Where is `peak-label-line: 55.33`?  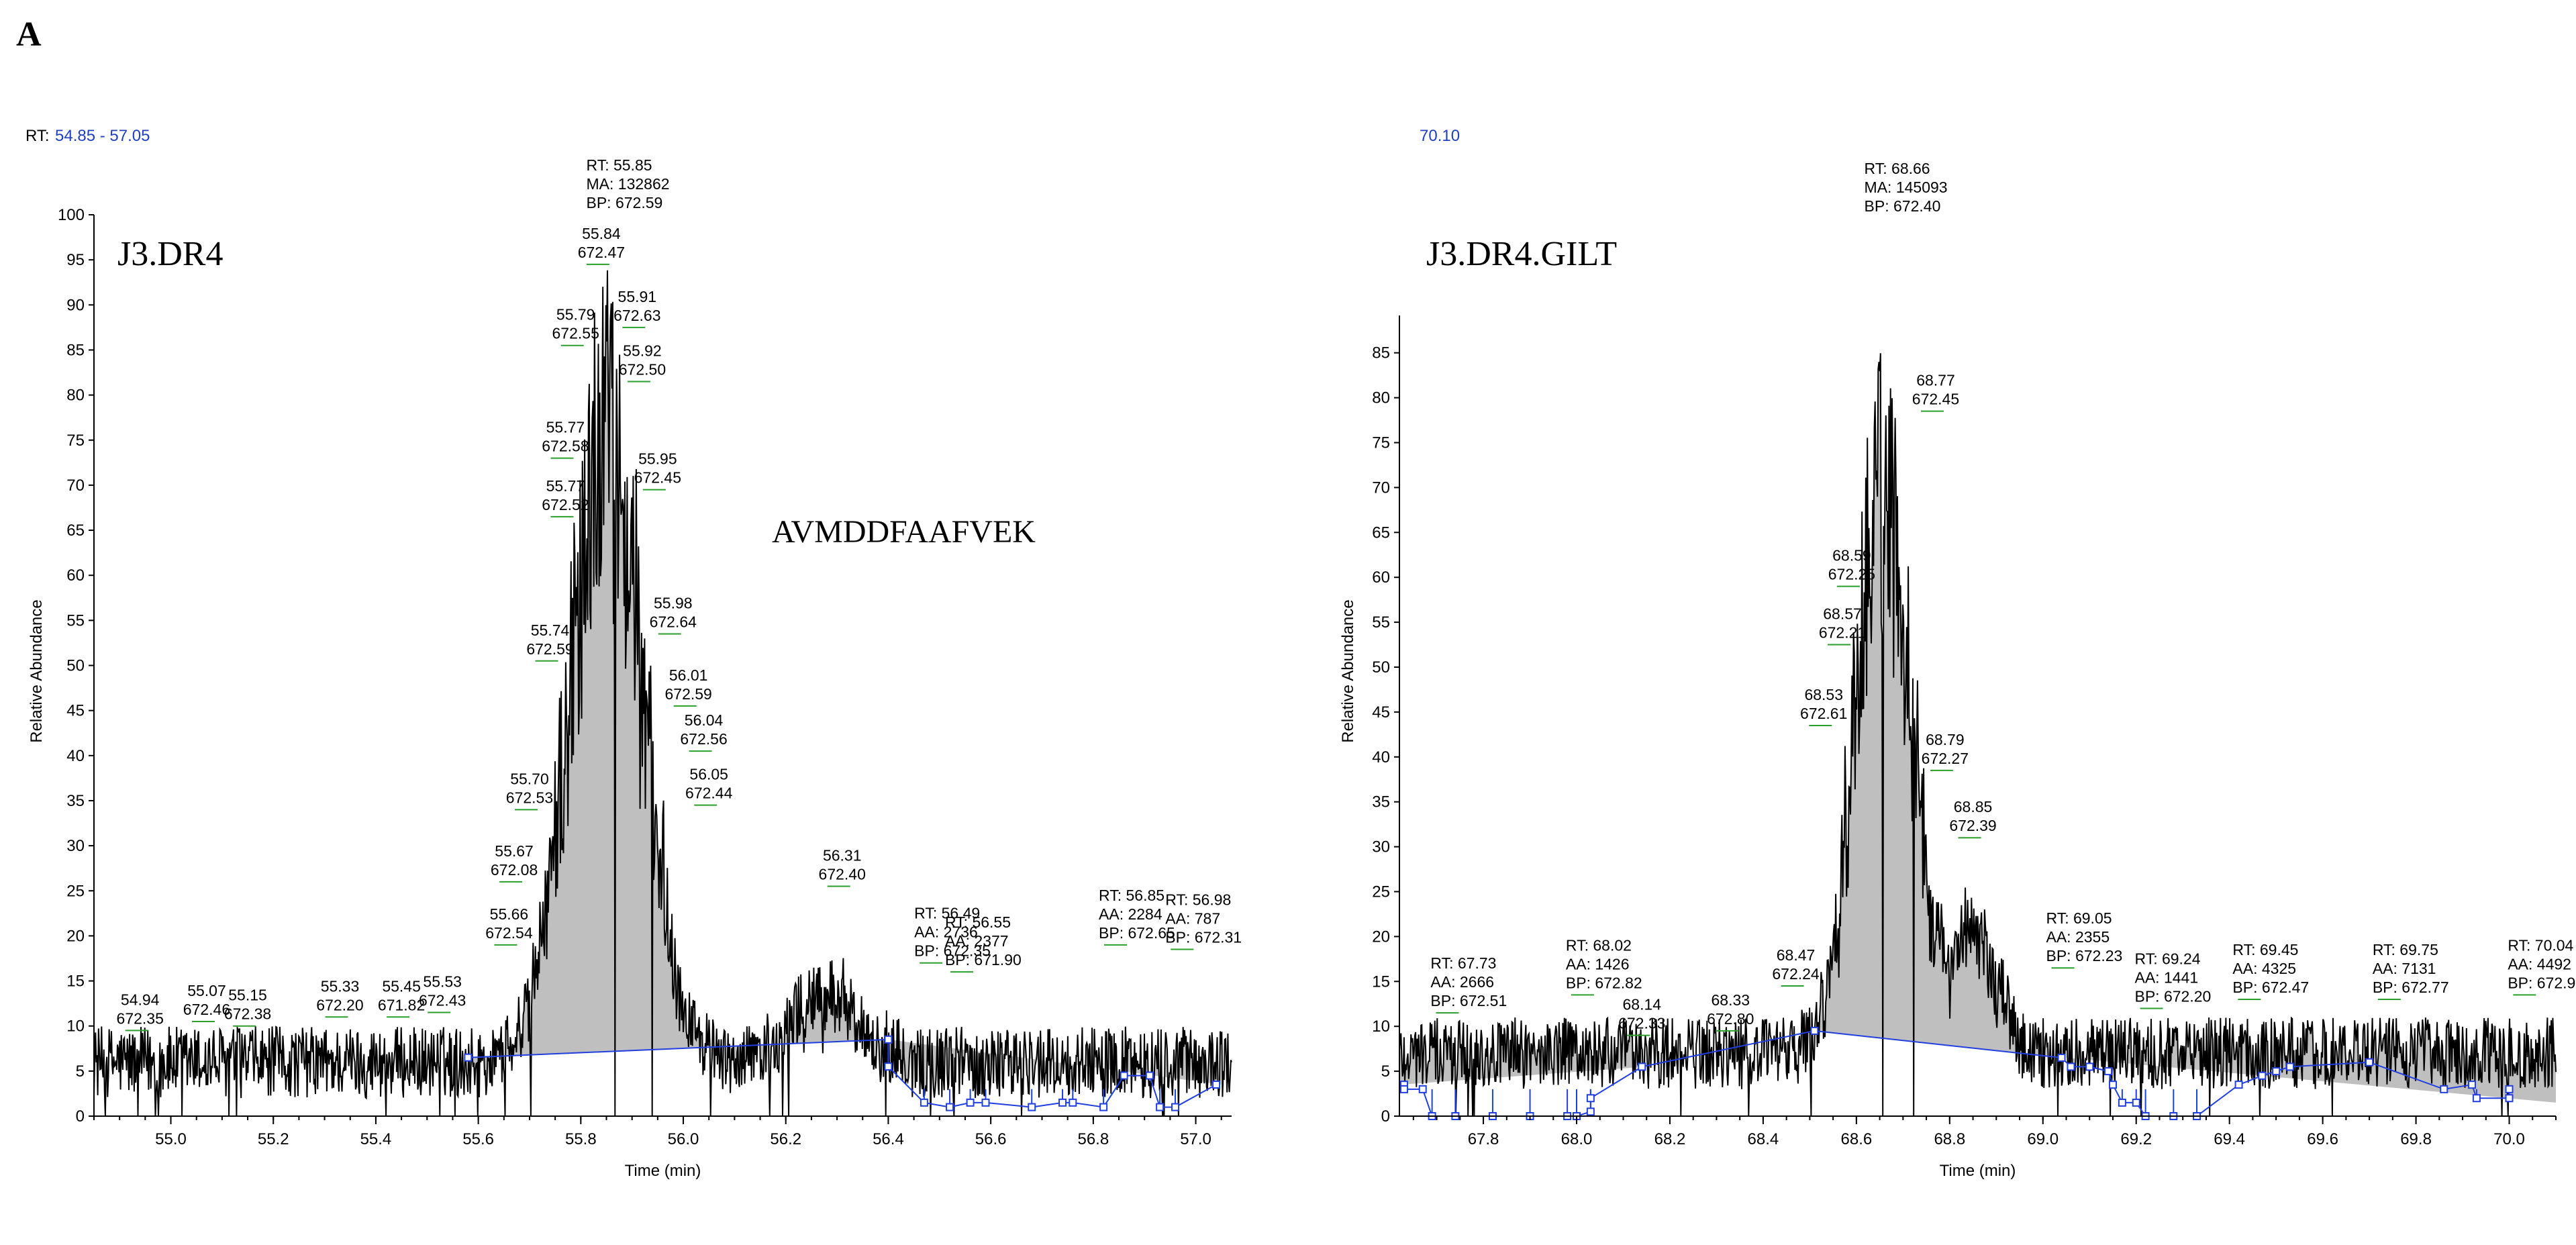
peak-label-line: 55.33 is located at coordinates (340, 986).